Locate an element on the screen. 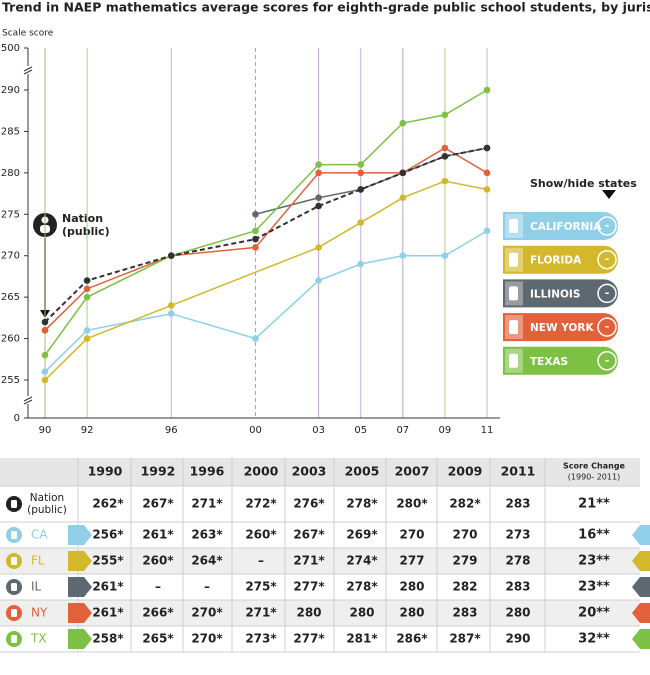 Image resolution: width=650 pixels, height=675 pixels. table-cell: 277* is located at coordinates (309, 639).